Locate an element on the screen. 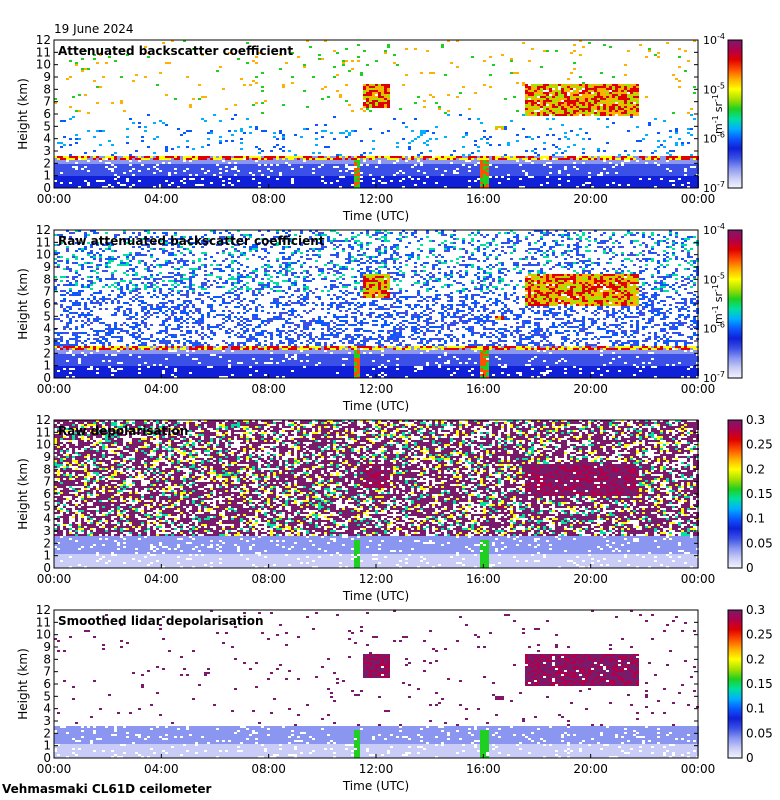 This screenshot has height=800, width=780. colorbar-tick-label: 0.2 is located at coordinates (755, 659).